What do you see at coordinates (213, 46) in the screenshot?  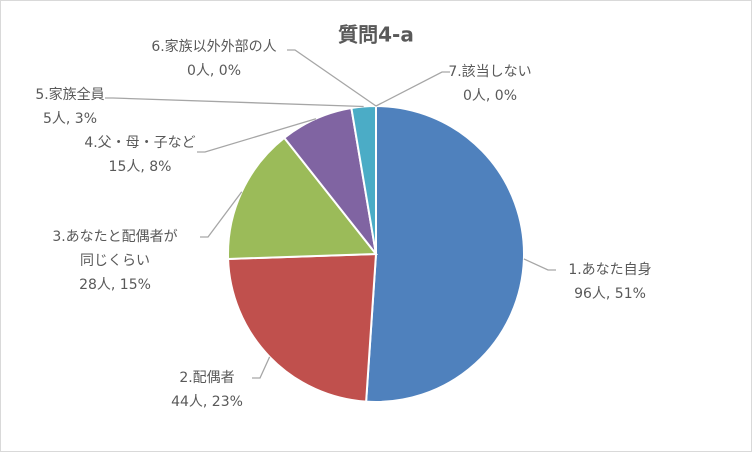 I see `category-label: 6.家族以外外部の人` at bounding box center [213, 46].